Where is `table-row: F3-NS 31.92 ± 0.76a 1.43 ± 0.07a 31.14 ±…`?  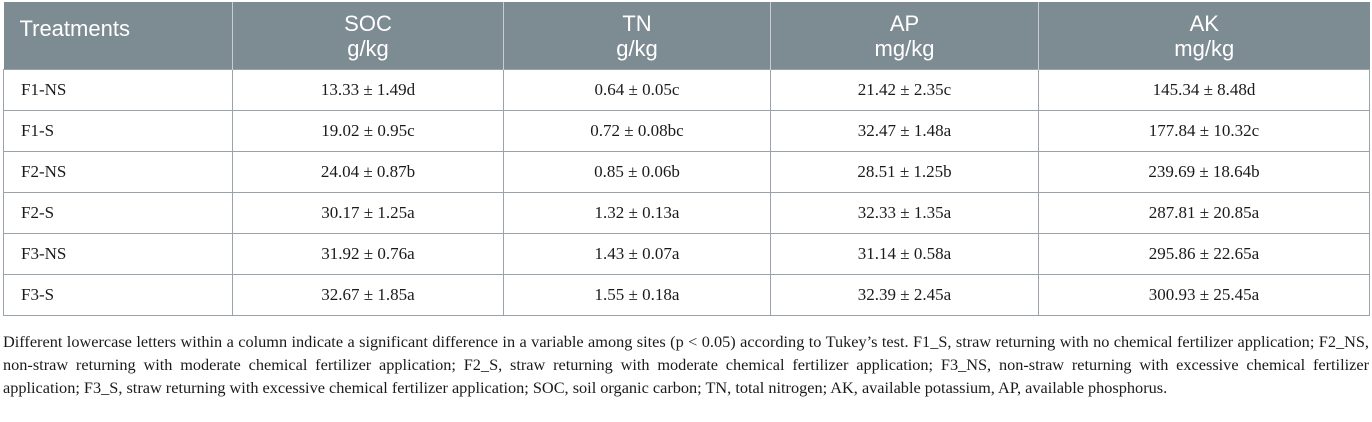 table-row: F3-NS 31.92 ± 0.76a 1.43 ± 0.07a 31.14 ±… is located at coordinates (686, 254).